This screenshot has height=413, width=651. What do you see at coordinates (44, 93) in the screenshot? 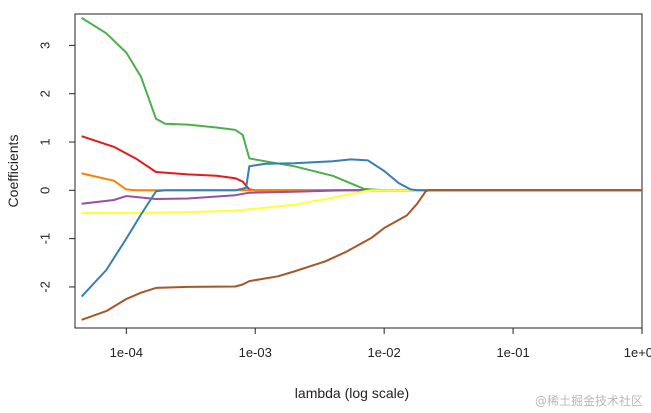
I see `y-tick-label: 2` at bounding box center [44, 93].